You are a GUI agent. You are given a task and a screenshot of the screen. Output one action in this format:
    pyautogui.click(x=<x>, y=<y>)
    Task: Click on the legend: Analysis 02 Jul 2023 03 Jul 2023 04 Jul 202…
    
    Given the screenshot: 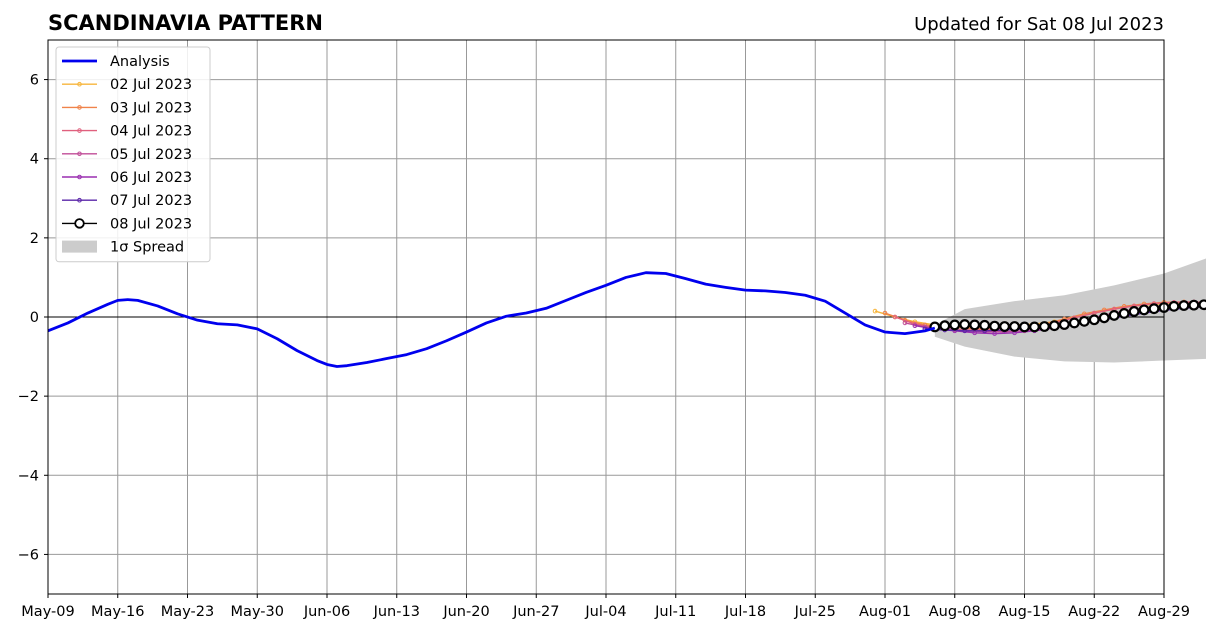 What is the action you would take?
    pyautogui.click(x=133, y=154)
    